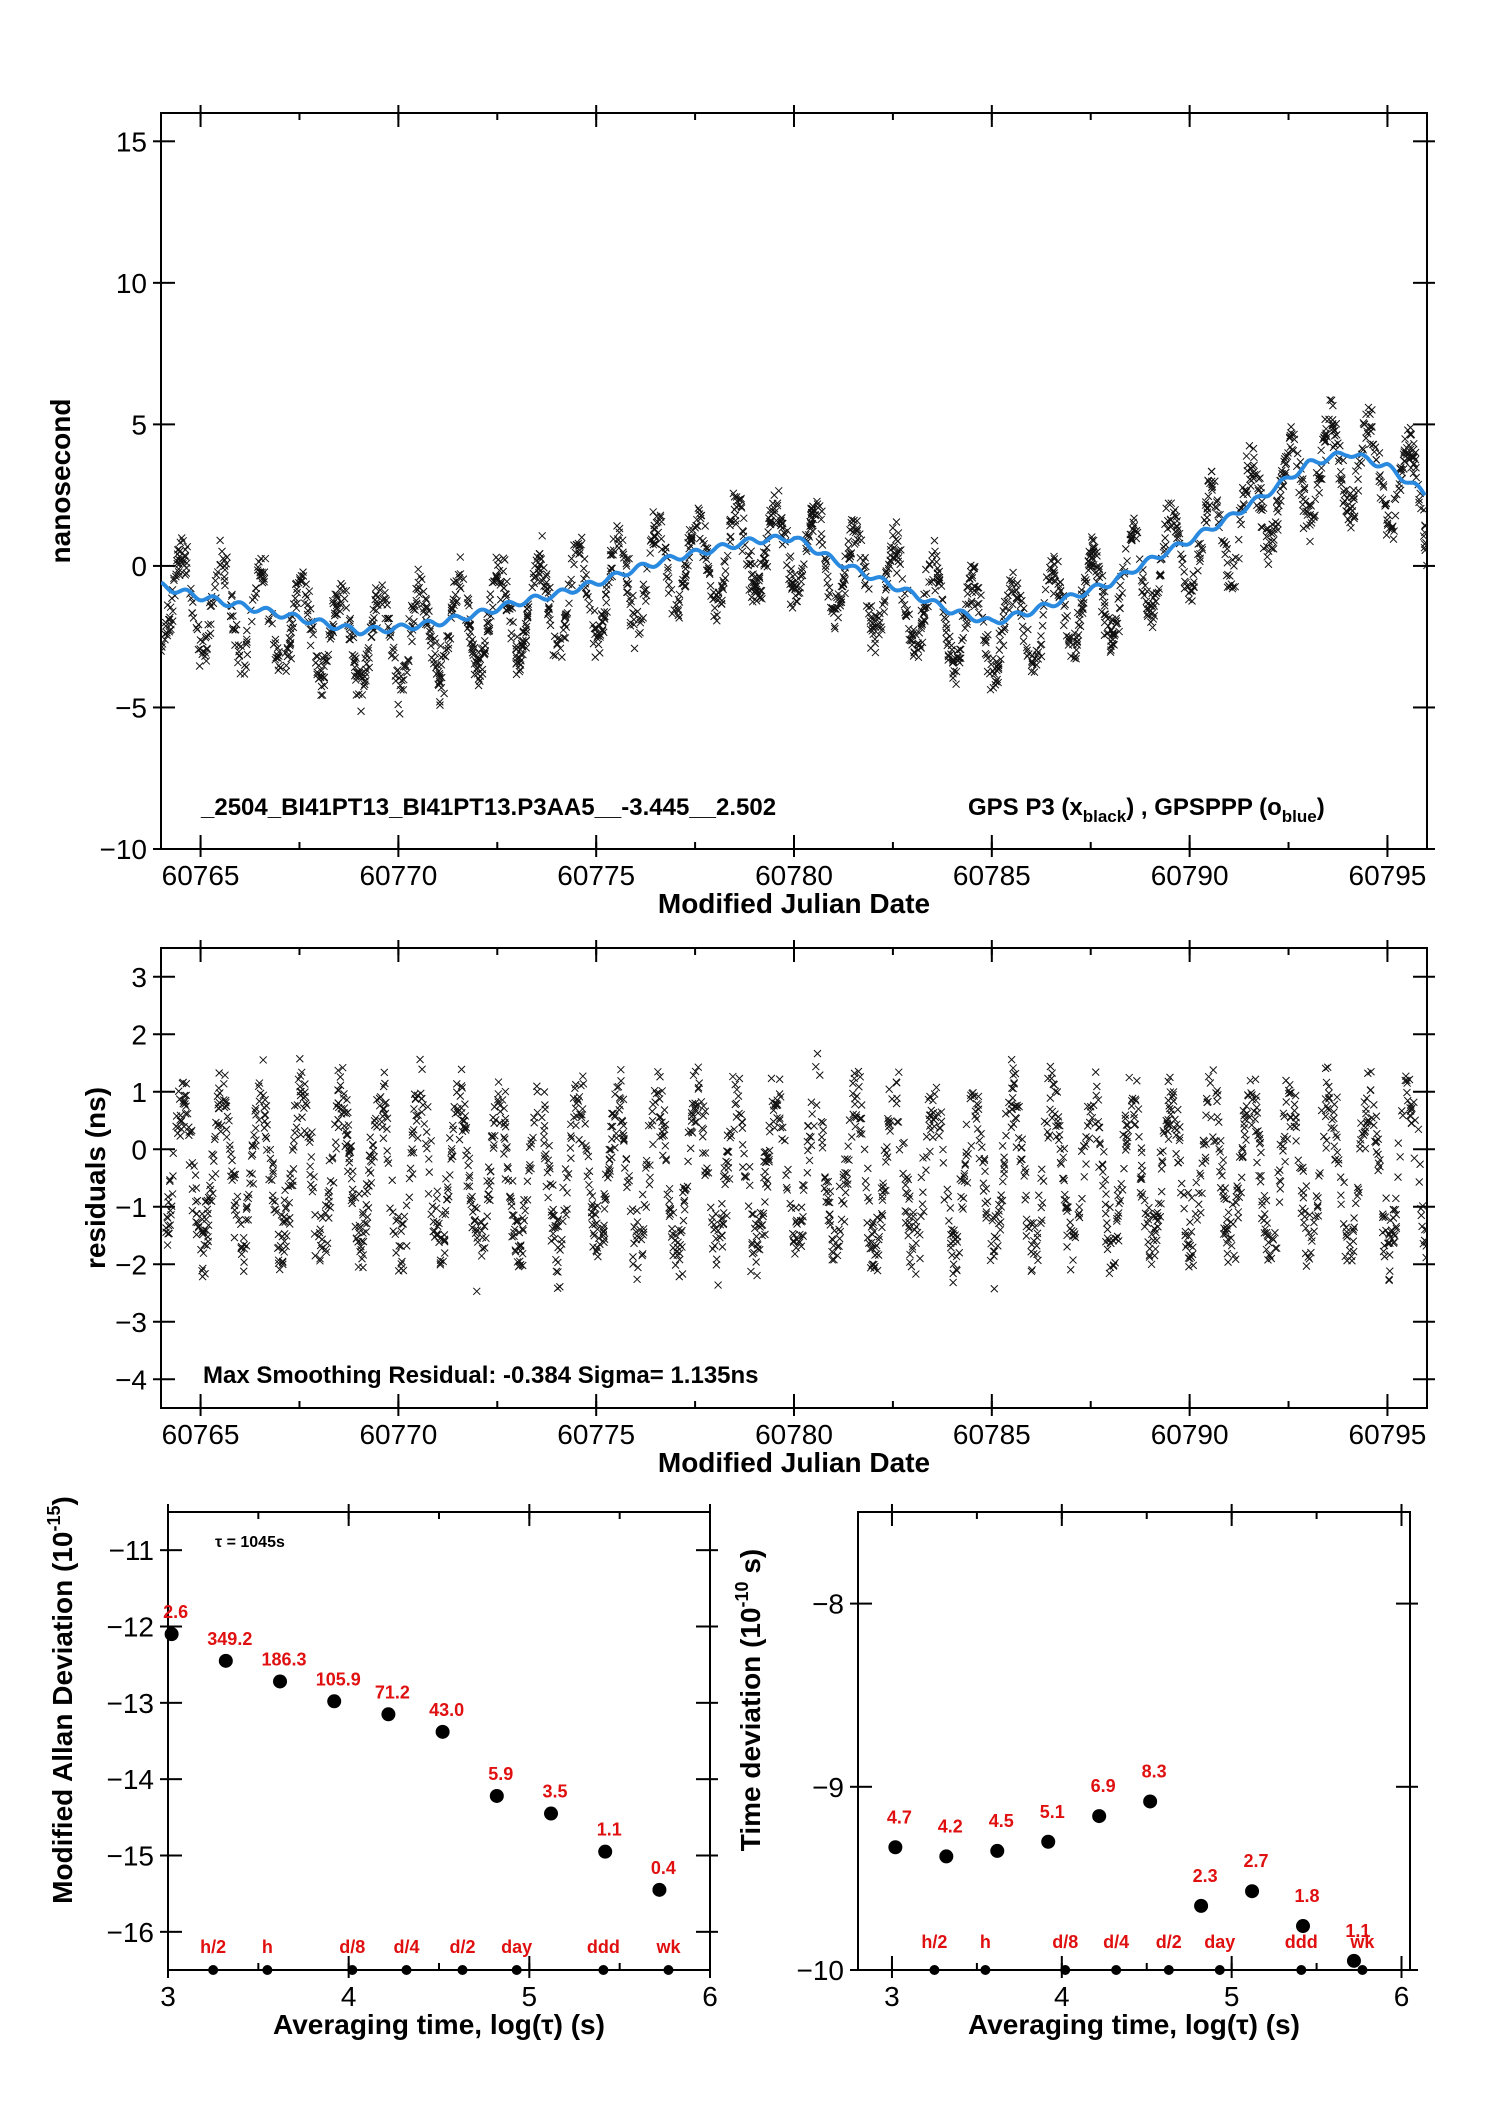 The height and width of the screenshot is (2105, 1488). Describe the element at coordinates (439, 2024) in the screenshot. I see `x-axis-title: Averaging time, log(τ) (s)` at that location.